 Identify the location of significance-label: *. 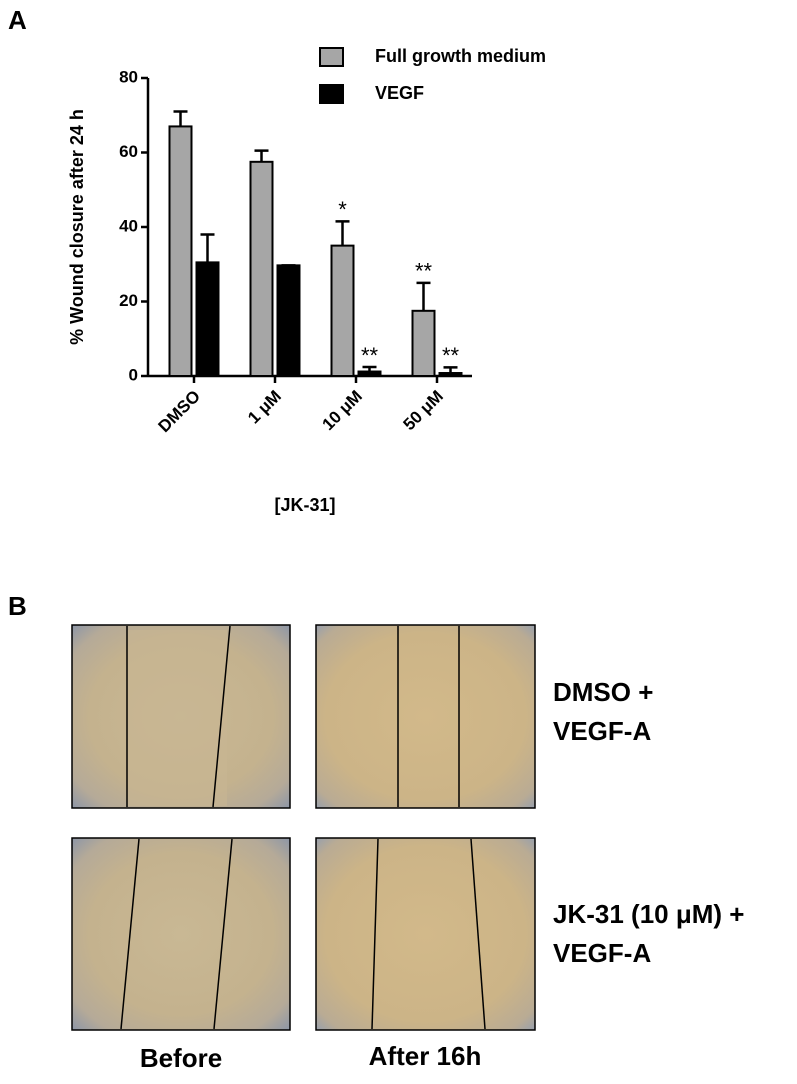
(342, 209).